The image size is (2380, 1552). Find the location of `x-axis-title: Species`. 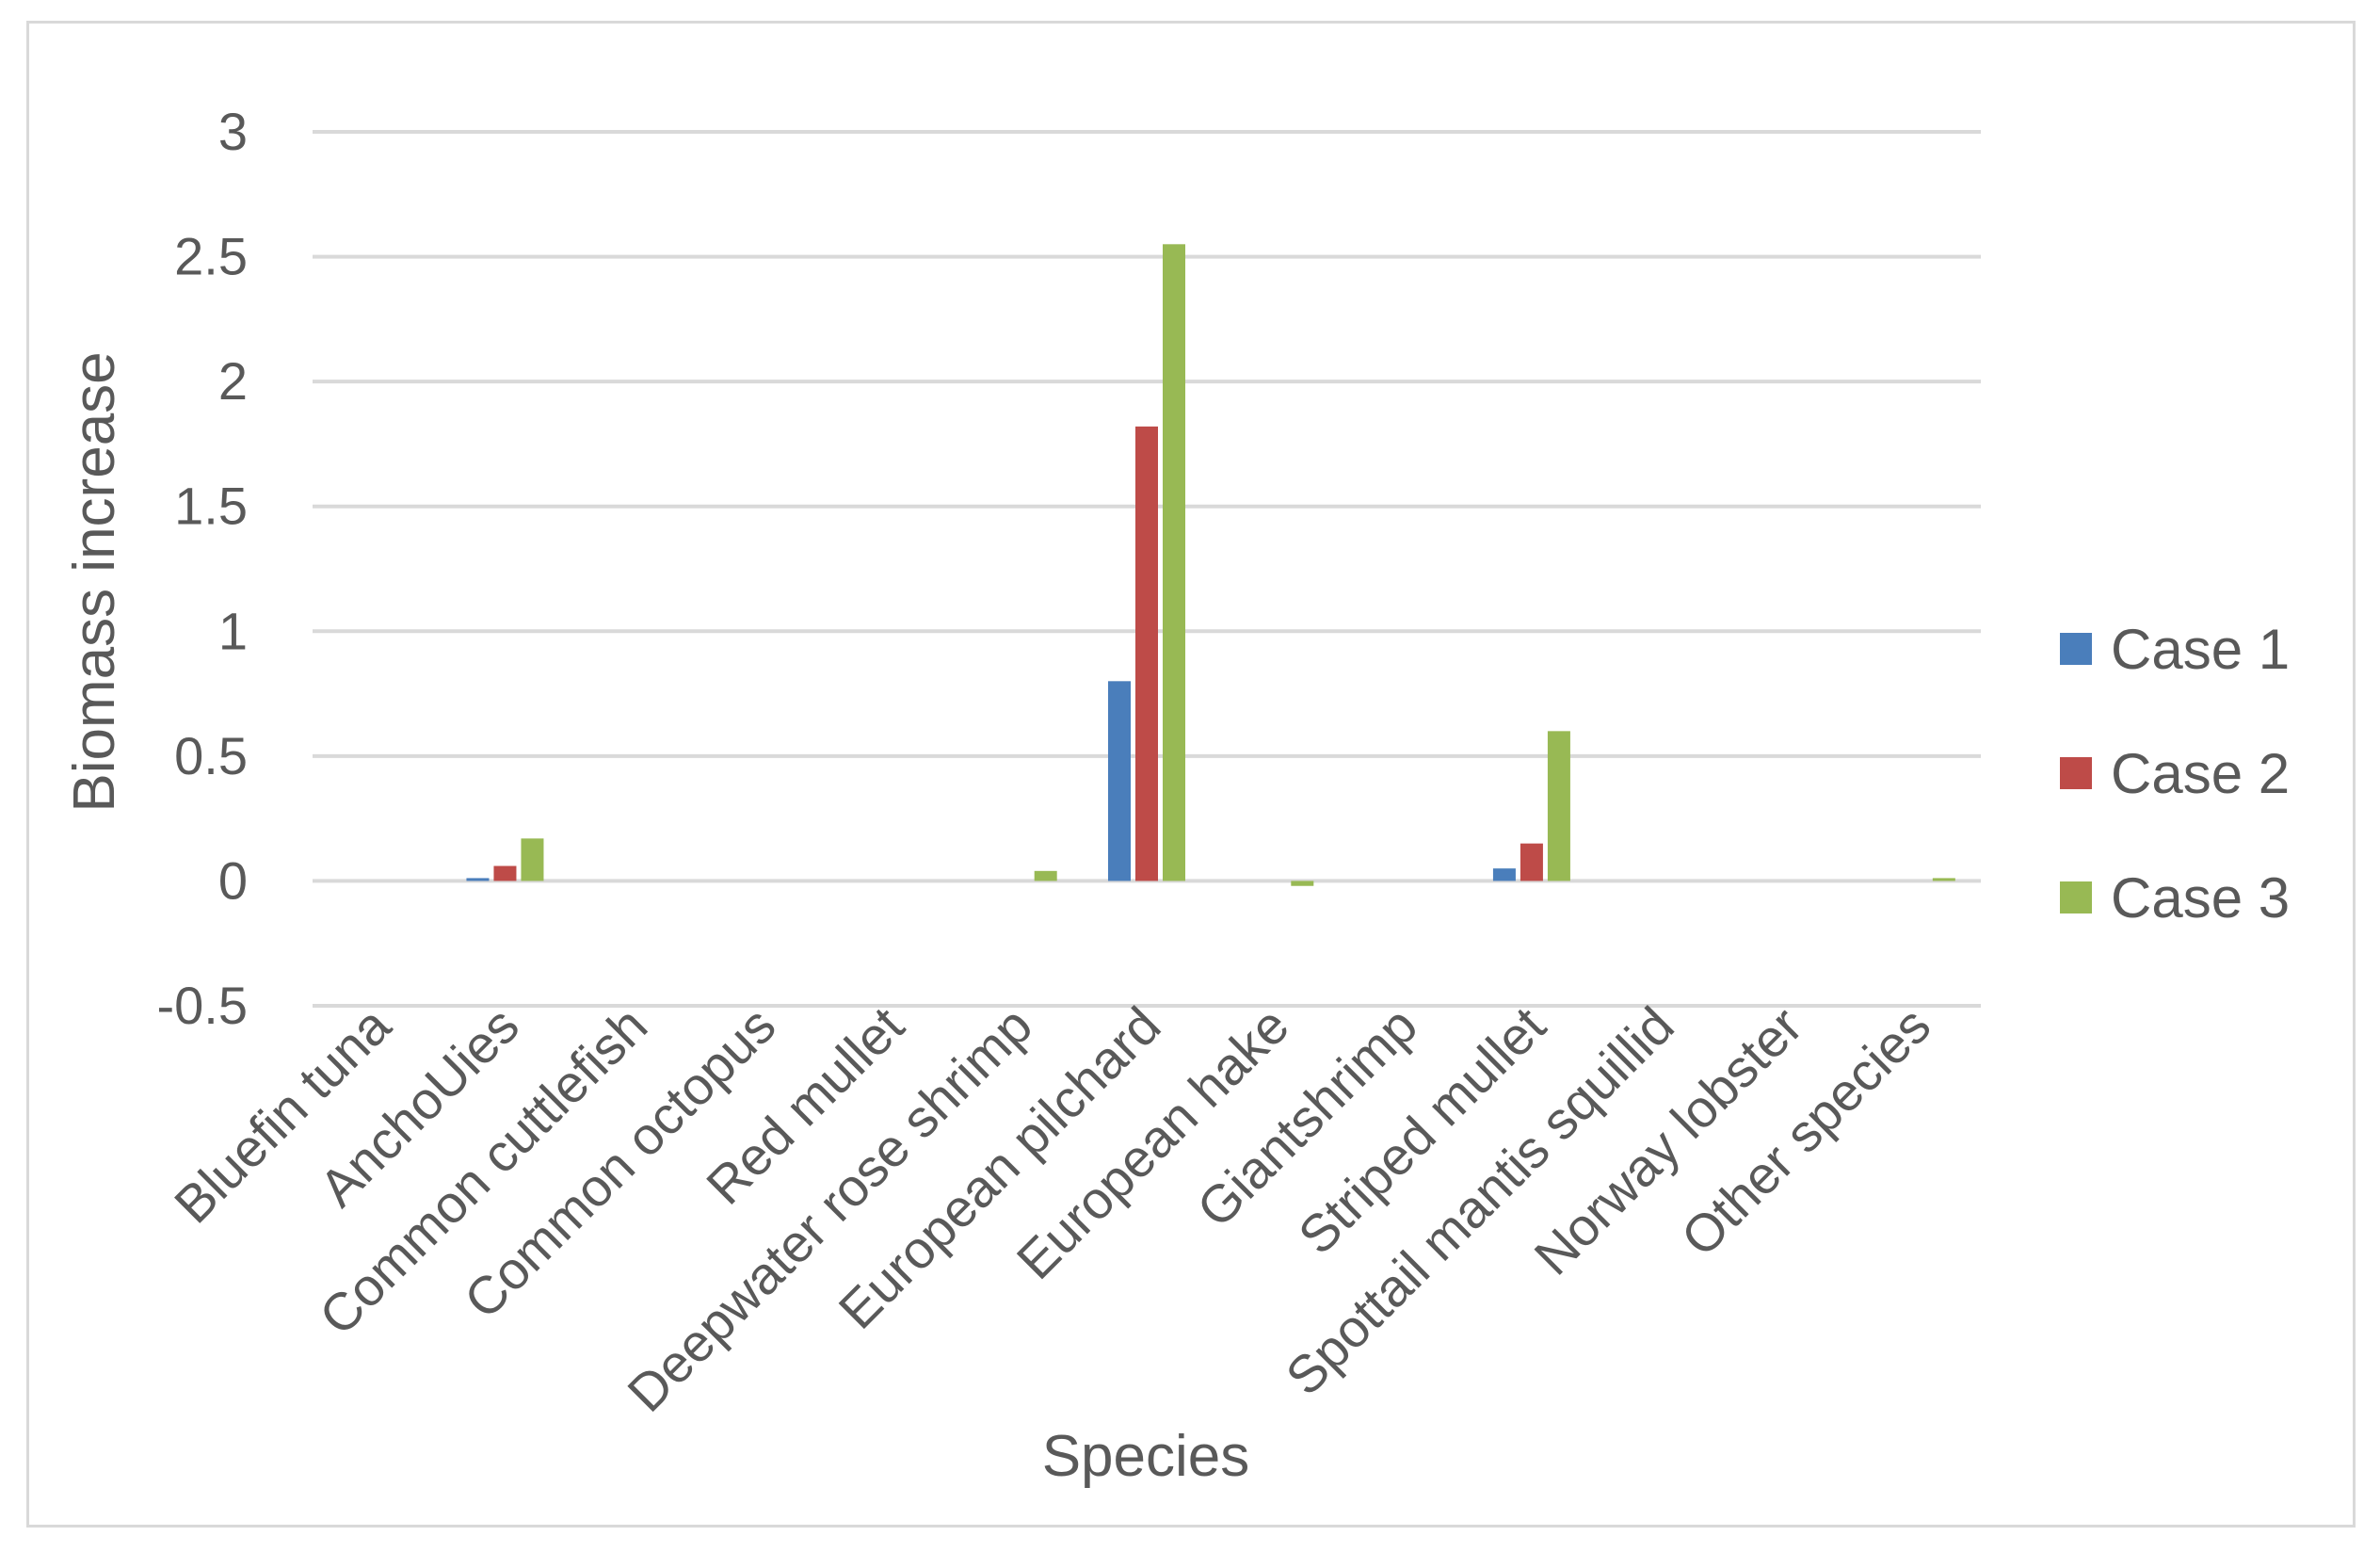

x-axis-title: Species is located at coordinates (1146, 1456).